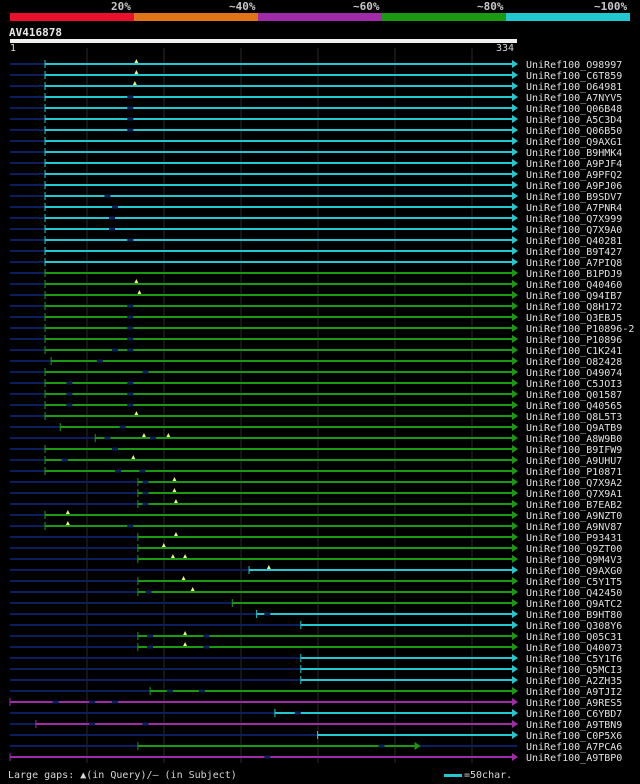 The image size is (640, 784). What do you see at coordinates (574, 241) in the screenshot?
I see `hit-label: UniRef100_Q40281` at bounding box center [574, 241].